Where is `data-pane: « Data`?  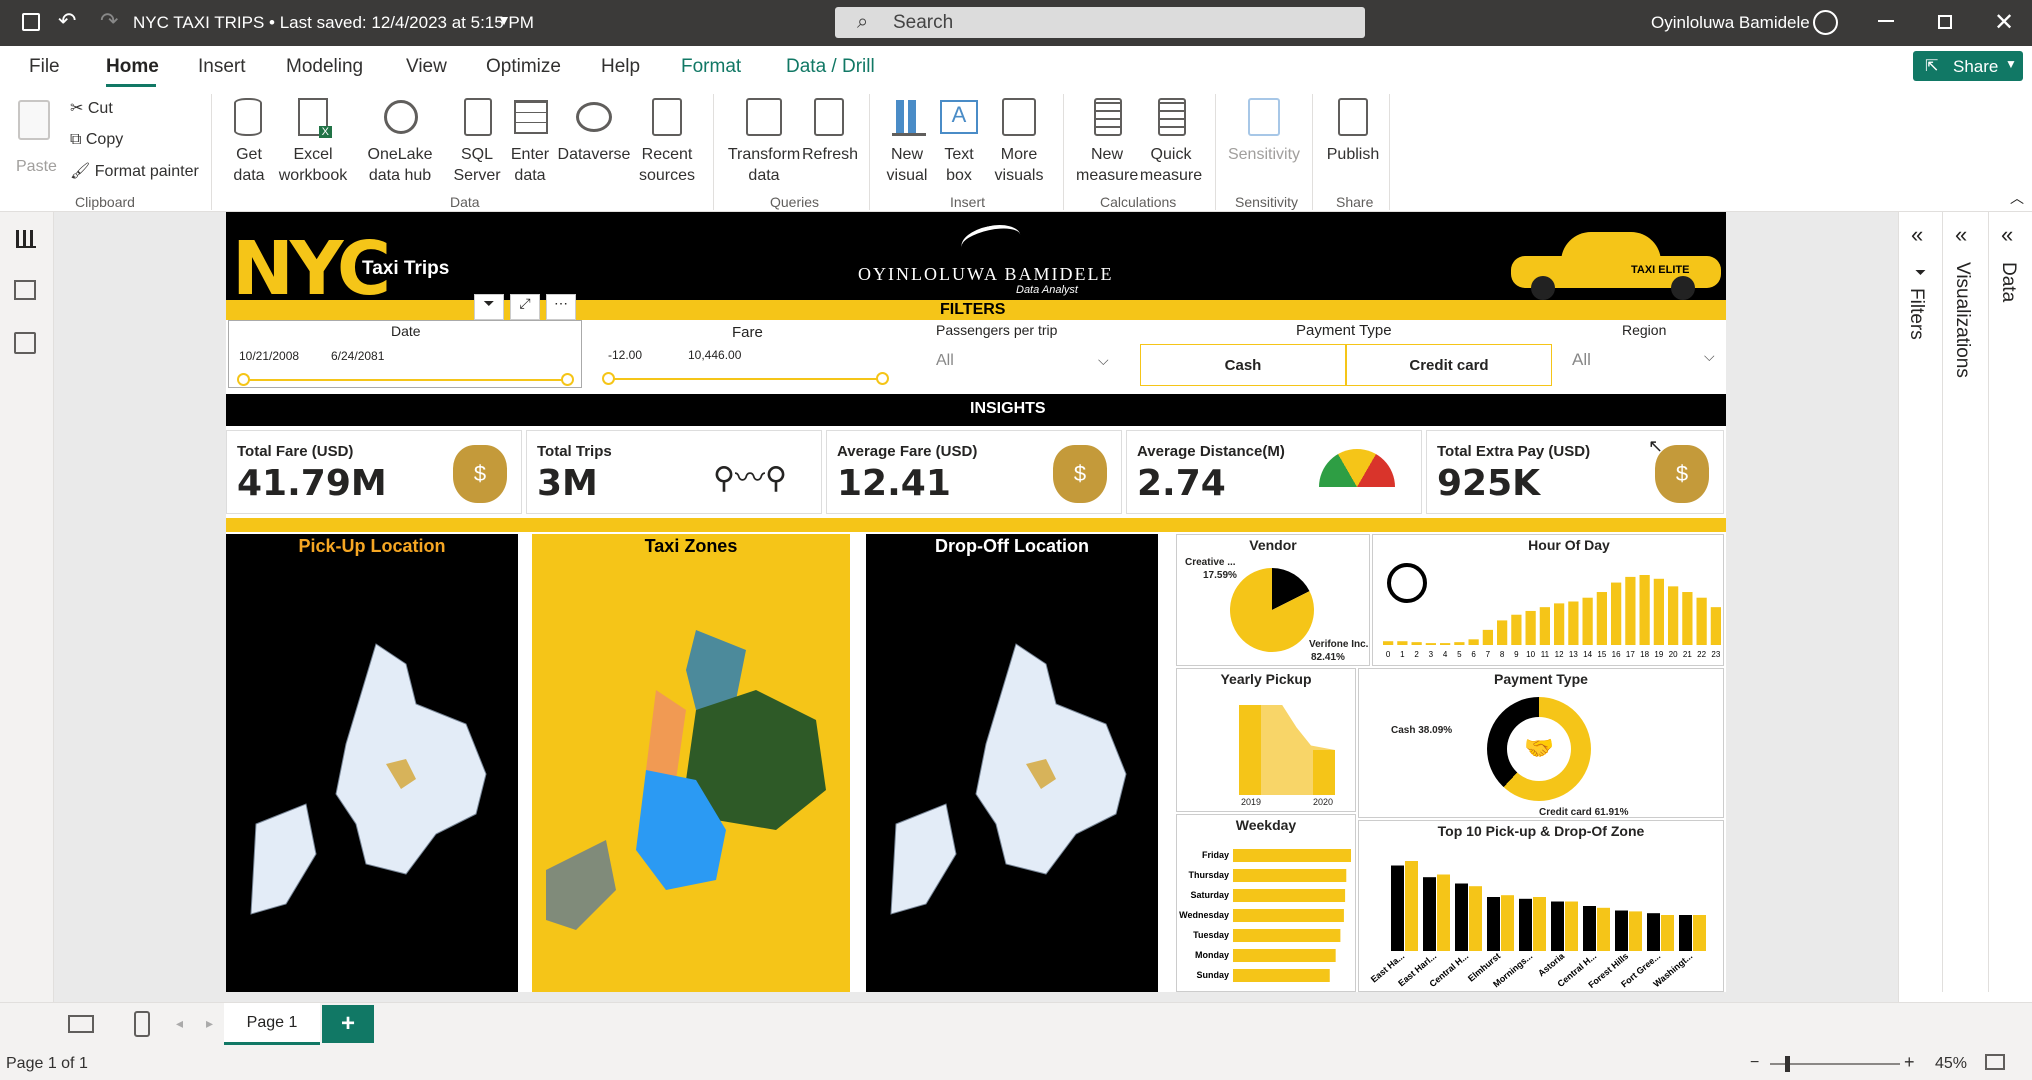 data-pane: « Data is located at coordinates (2010, 602).